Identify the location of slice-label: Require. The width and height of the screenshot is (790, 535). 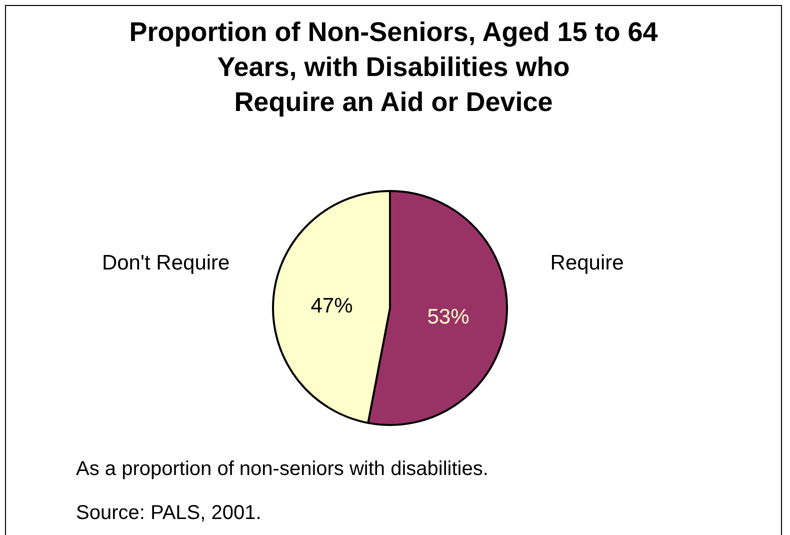
(587, 262).